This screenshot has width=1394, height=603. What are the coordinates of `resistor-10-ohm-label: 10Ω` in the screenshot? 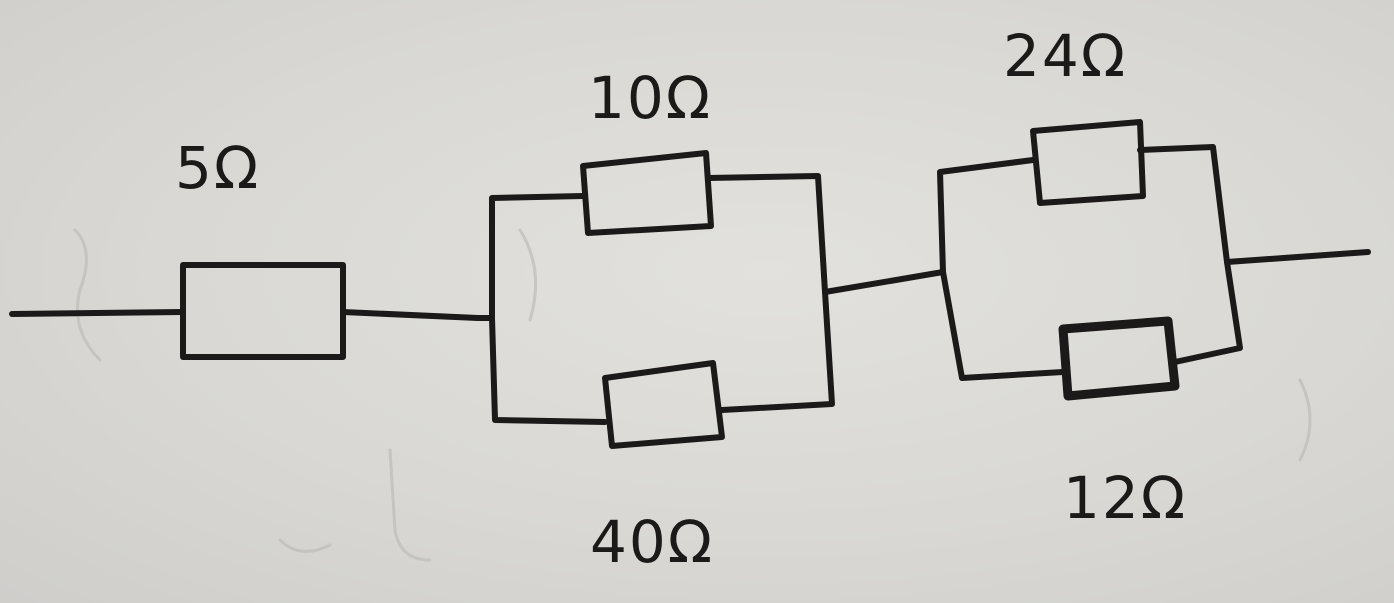 It's located at (650, 98).